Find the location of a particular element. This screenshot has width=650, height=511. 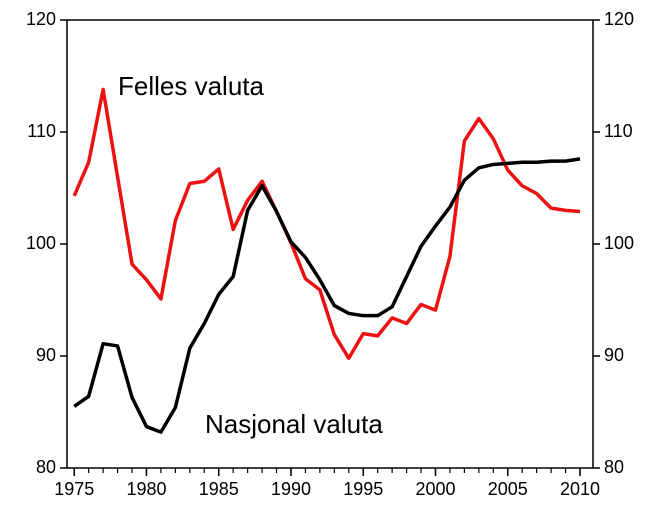

x-tick-label: 2000 is located at coordinates (435, 489).